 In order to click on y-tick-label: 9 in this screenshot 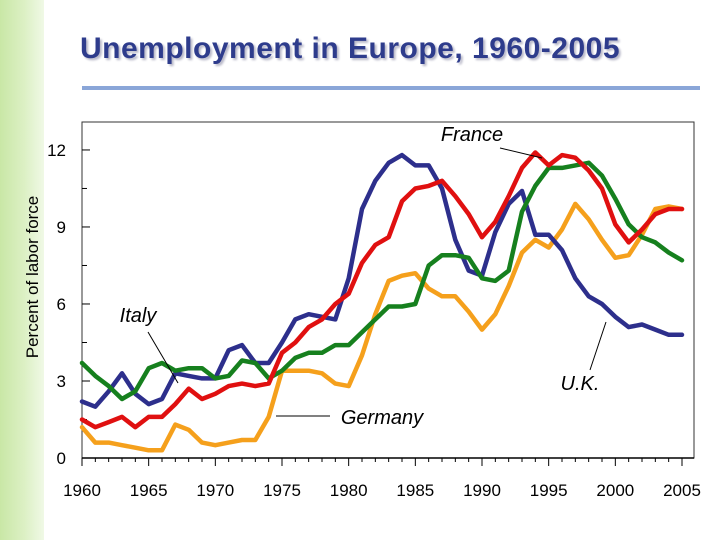, I will do `click(61, 227)`.